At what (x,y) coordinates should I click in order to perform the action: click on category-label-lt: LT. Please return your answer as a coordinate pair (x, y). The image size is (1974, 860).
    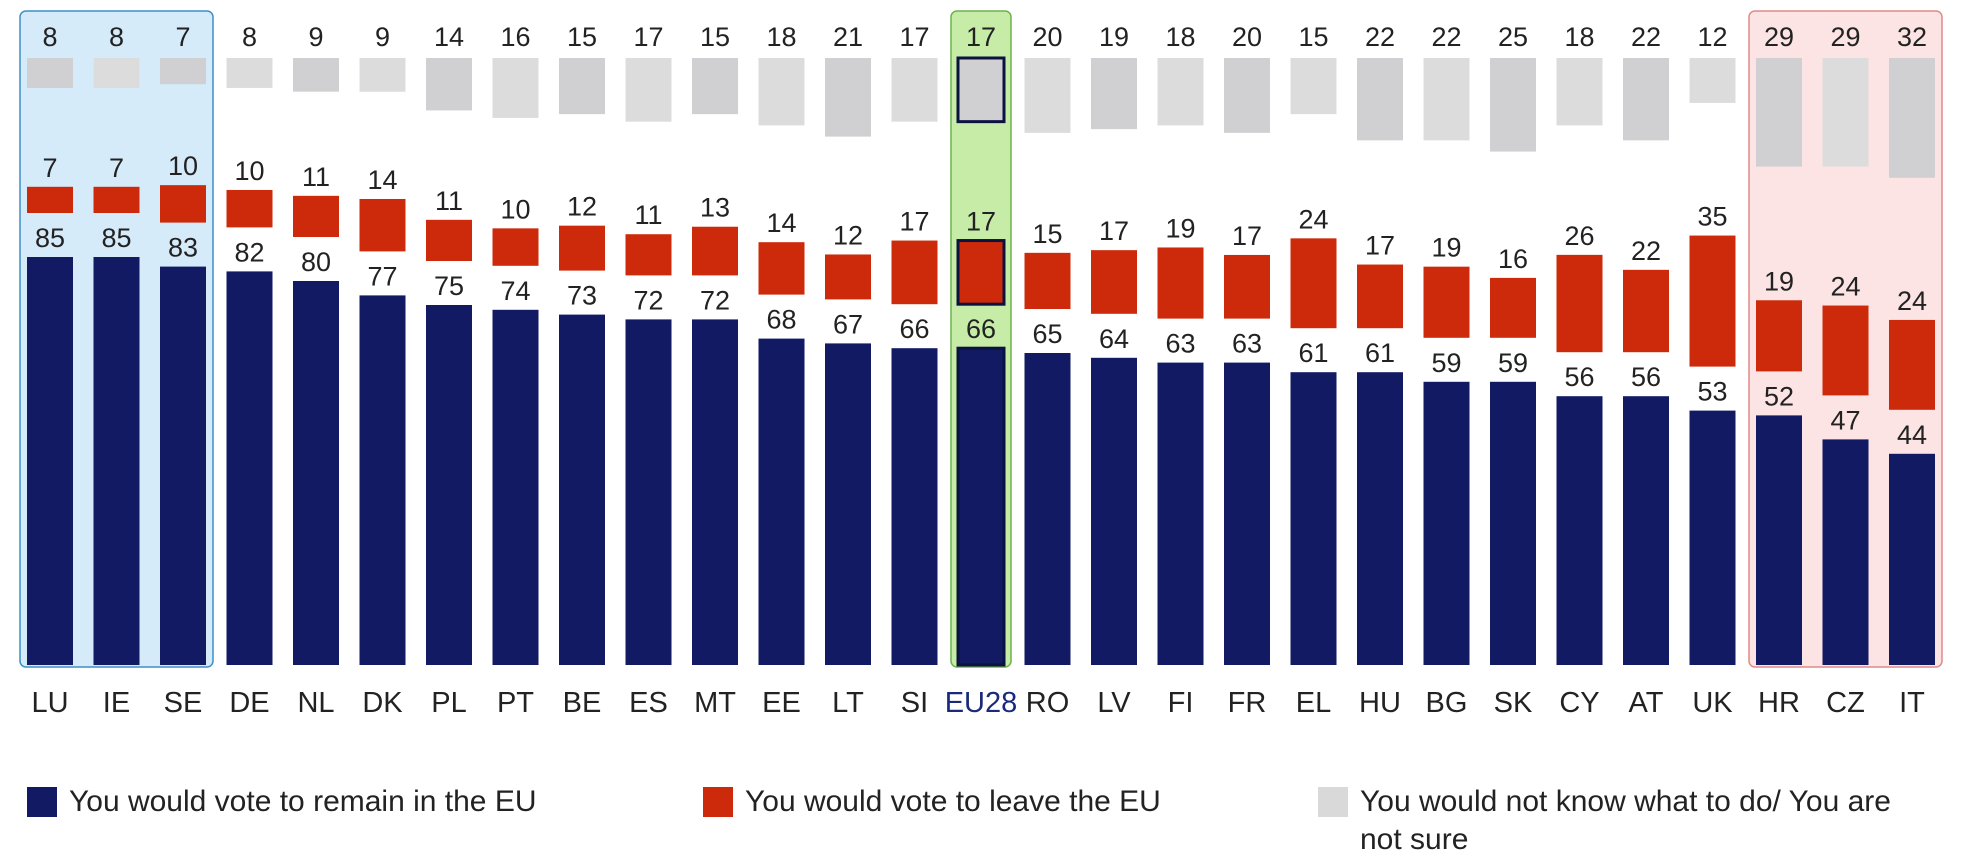
    Looking at the image, I should click on (848, 703).